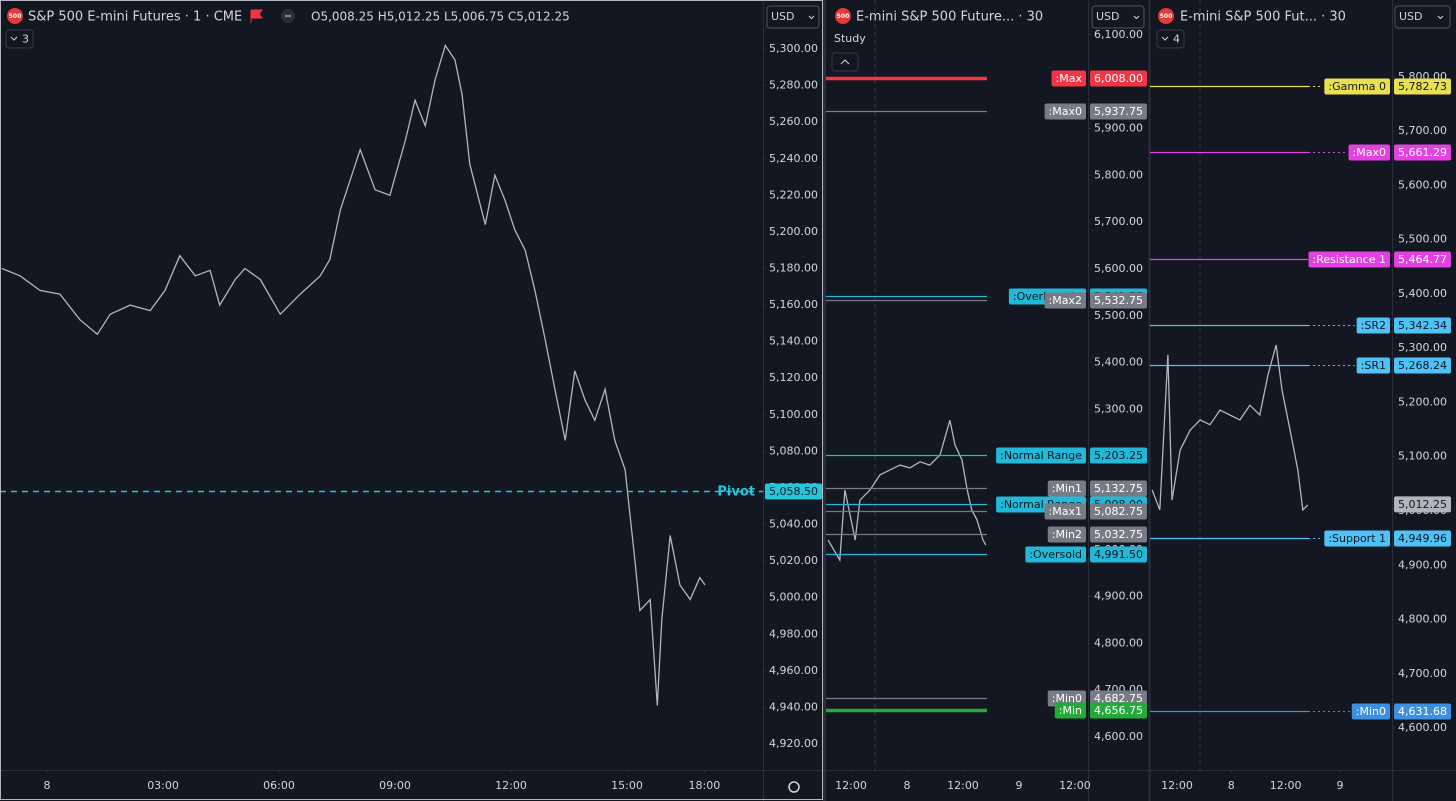 The image size is (1456, 801). Describe the element at coordinates (1118, 221) in the screenshot. I see `y-tick-label: 5,700.00` at that location.